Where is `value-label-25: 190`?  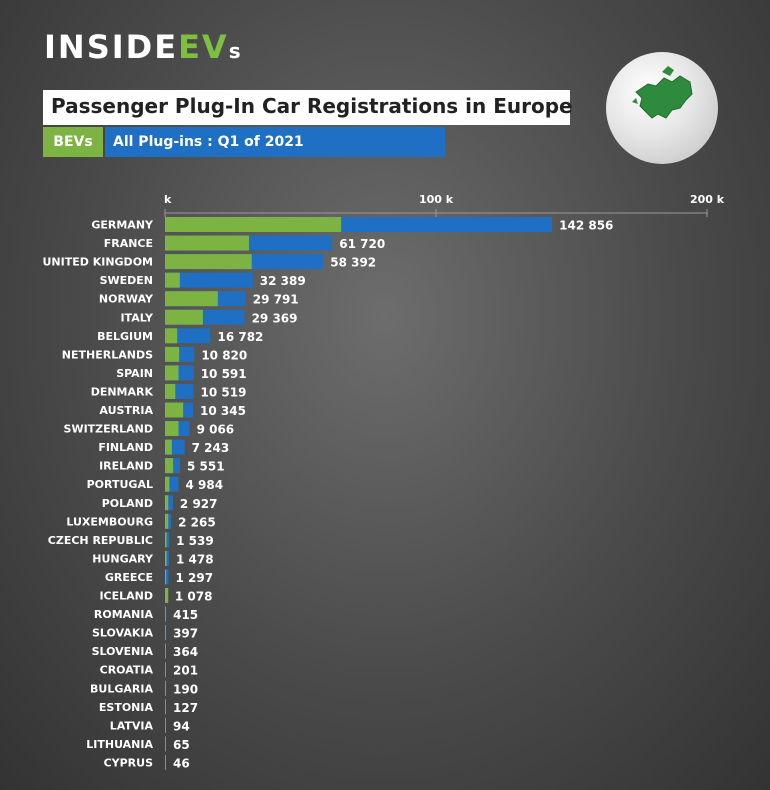 value-label-25: 190 is located at coordinates (185, 689).